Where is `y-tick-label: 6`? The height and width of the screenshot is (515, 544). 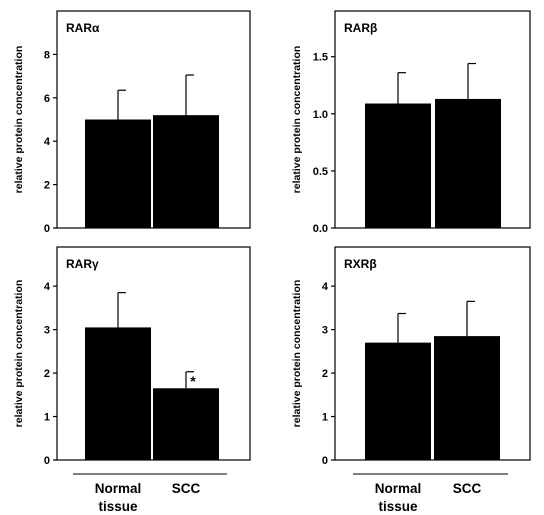
y-tick-label: 6 is located at coordinates (47, 99).